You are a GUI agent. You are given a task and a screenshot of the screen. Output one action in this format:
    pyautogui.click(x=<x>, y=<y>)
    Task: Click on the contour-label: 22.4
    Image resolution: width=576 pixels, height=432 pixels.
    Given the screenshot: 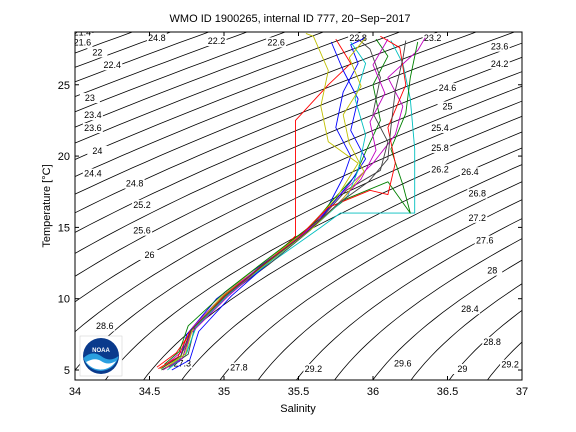 What is the action you would take?
    pyautogui.click(x=112, y=65)
    